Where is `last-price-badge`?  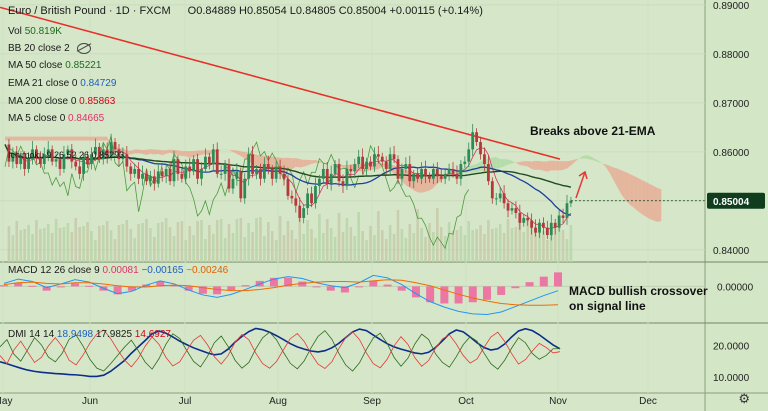
last-price-badge is located at coordinates (736, 200).